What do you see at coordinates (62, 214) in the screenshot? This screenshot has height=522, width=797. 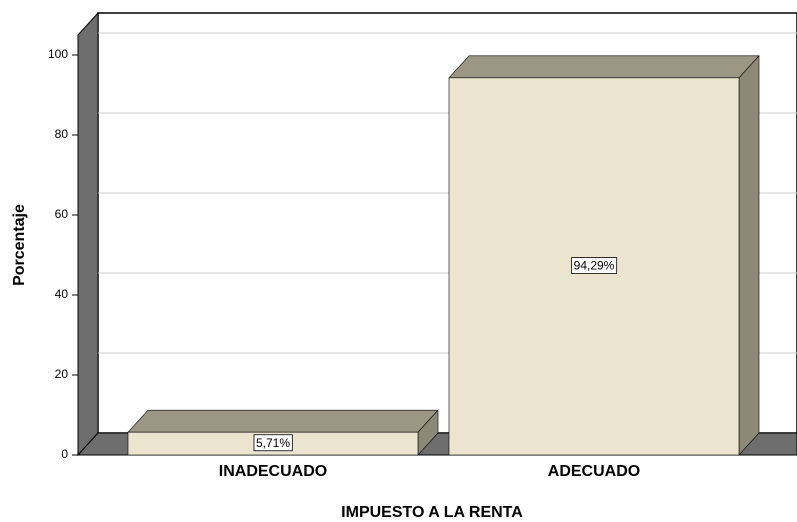 I see `y-tick-label: 60` at bounding box center [62, 214].